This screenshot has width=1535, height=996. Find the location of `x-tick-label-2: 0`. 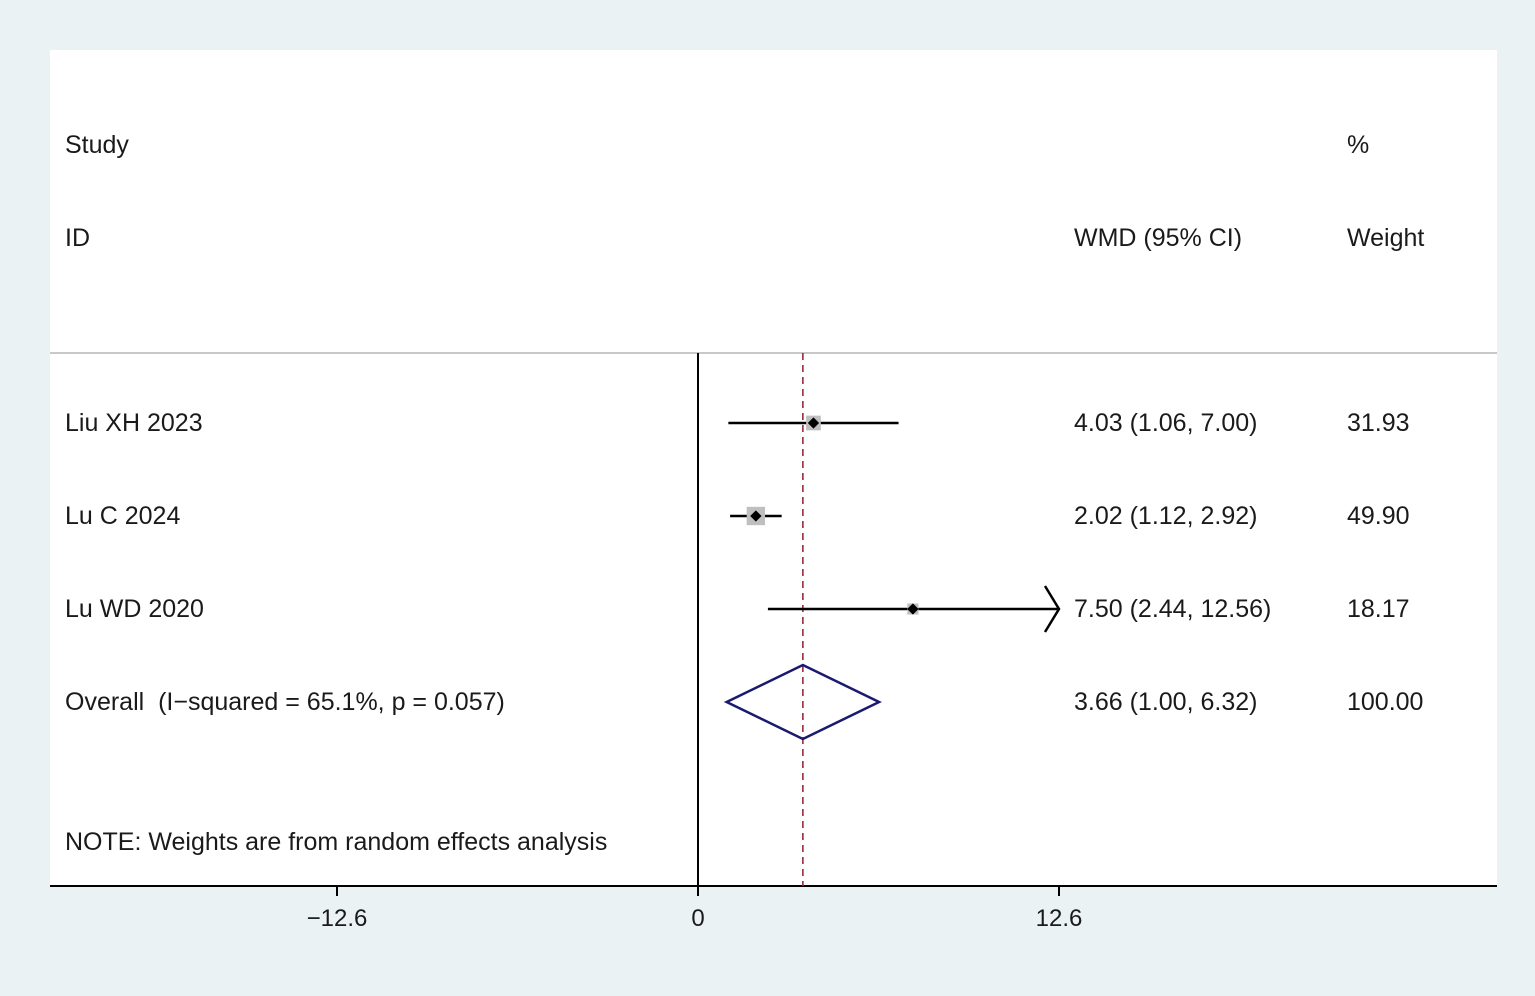

x-tick-label-2: 0 is located at coordinates (698, 918).